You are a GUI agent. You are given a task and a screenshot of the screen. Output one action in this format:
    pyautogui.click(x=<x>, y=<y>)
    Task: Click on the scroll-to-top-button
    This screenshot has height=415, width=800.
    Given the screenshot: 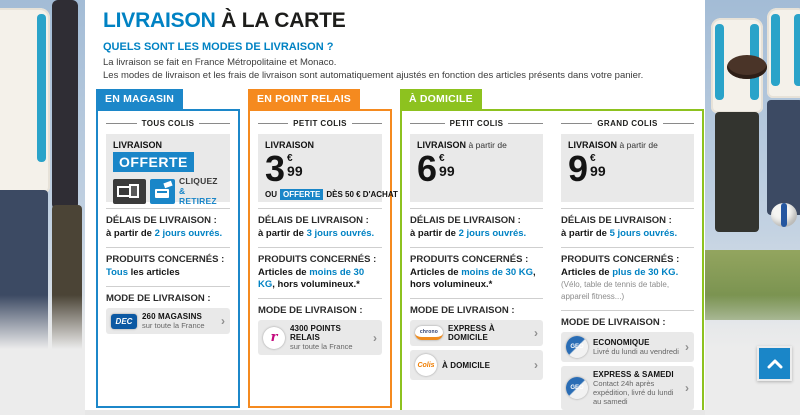 What is the action you would take?
    pyautogui.click(x=774, y=363)
    